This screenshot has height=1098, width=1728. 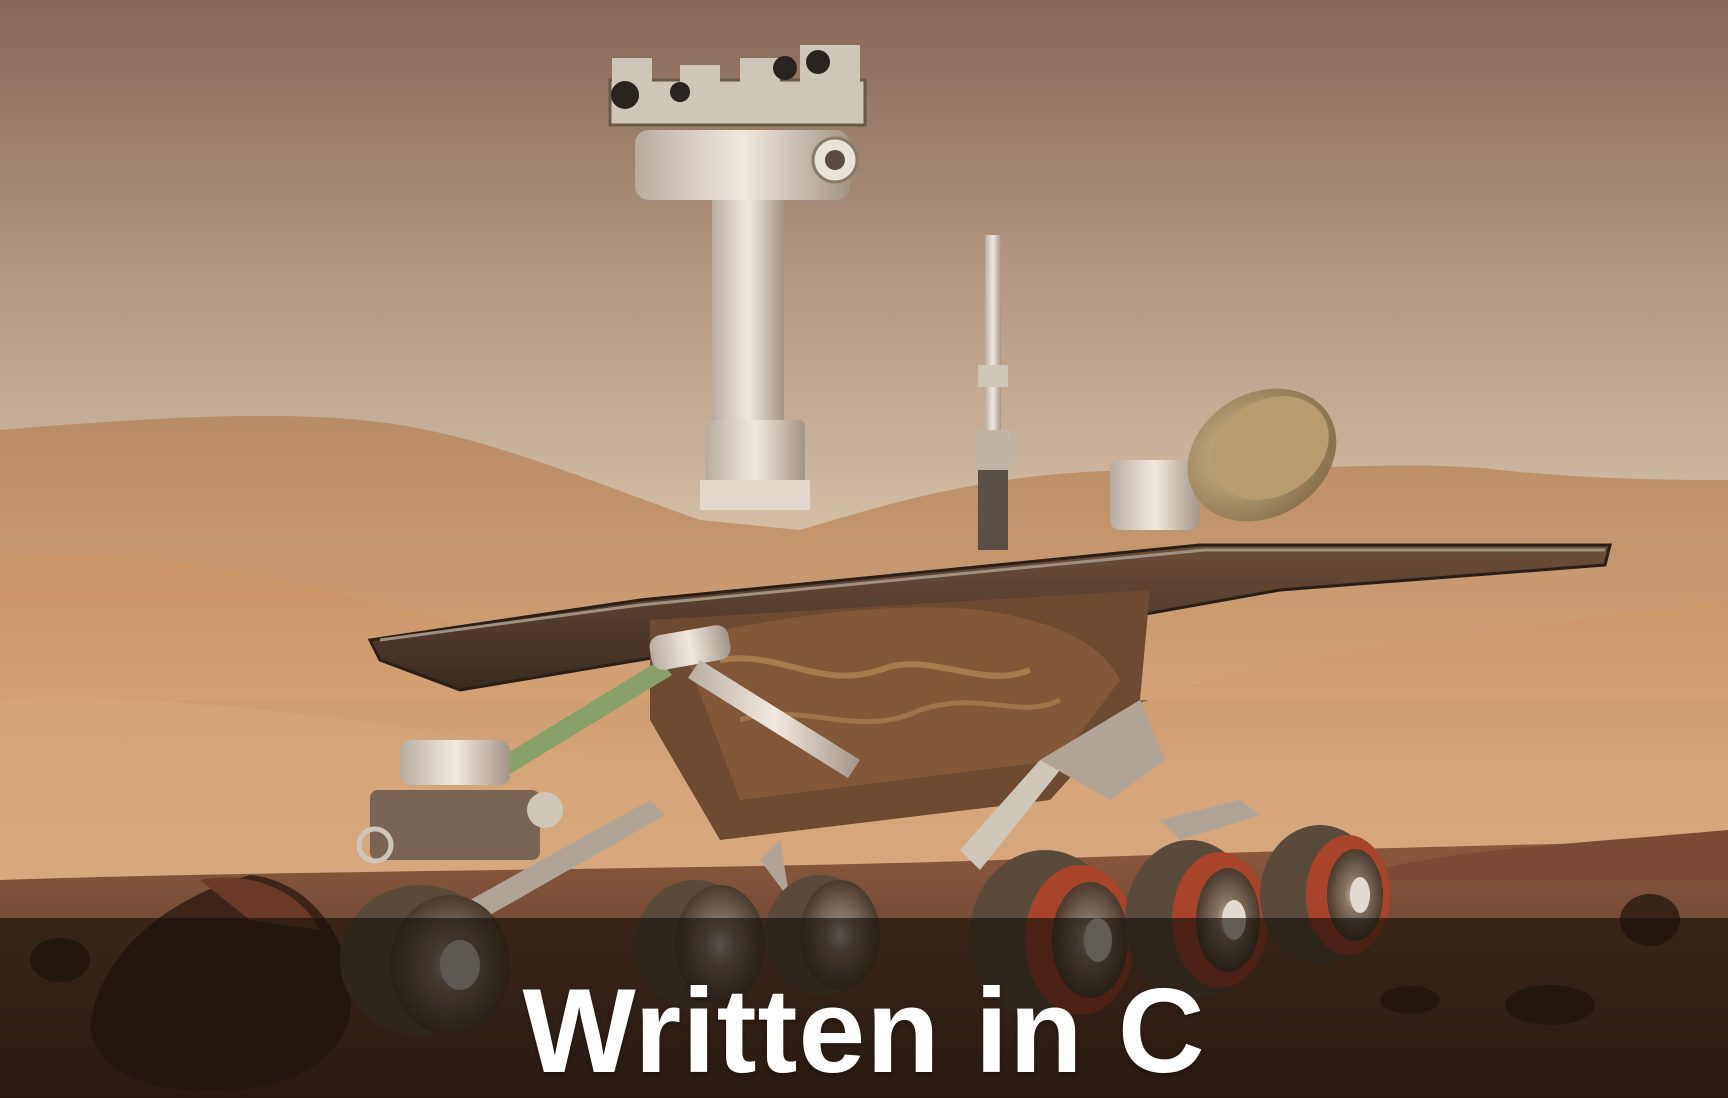 What do you see at coordinates (742, 165) in the screenshot?
I see `camera-head` at bounding box center [742, 165].